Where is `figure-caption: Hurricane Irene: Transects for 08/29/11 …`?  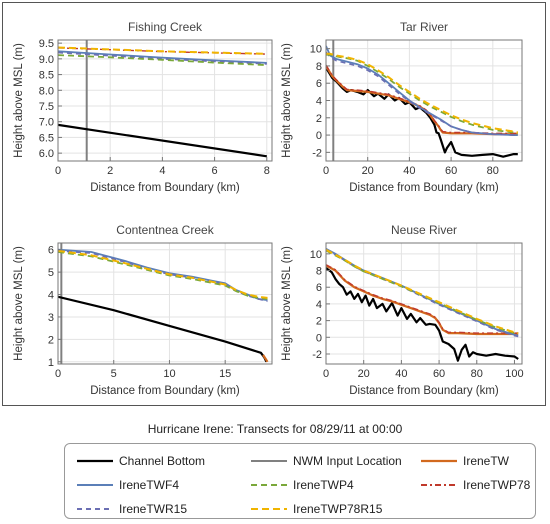 figure-caption: Hurricane Irene: Transects for 08/29/11 … is located at coordinates (275, 429).